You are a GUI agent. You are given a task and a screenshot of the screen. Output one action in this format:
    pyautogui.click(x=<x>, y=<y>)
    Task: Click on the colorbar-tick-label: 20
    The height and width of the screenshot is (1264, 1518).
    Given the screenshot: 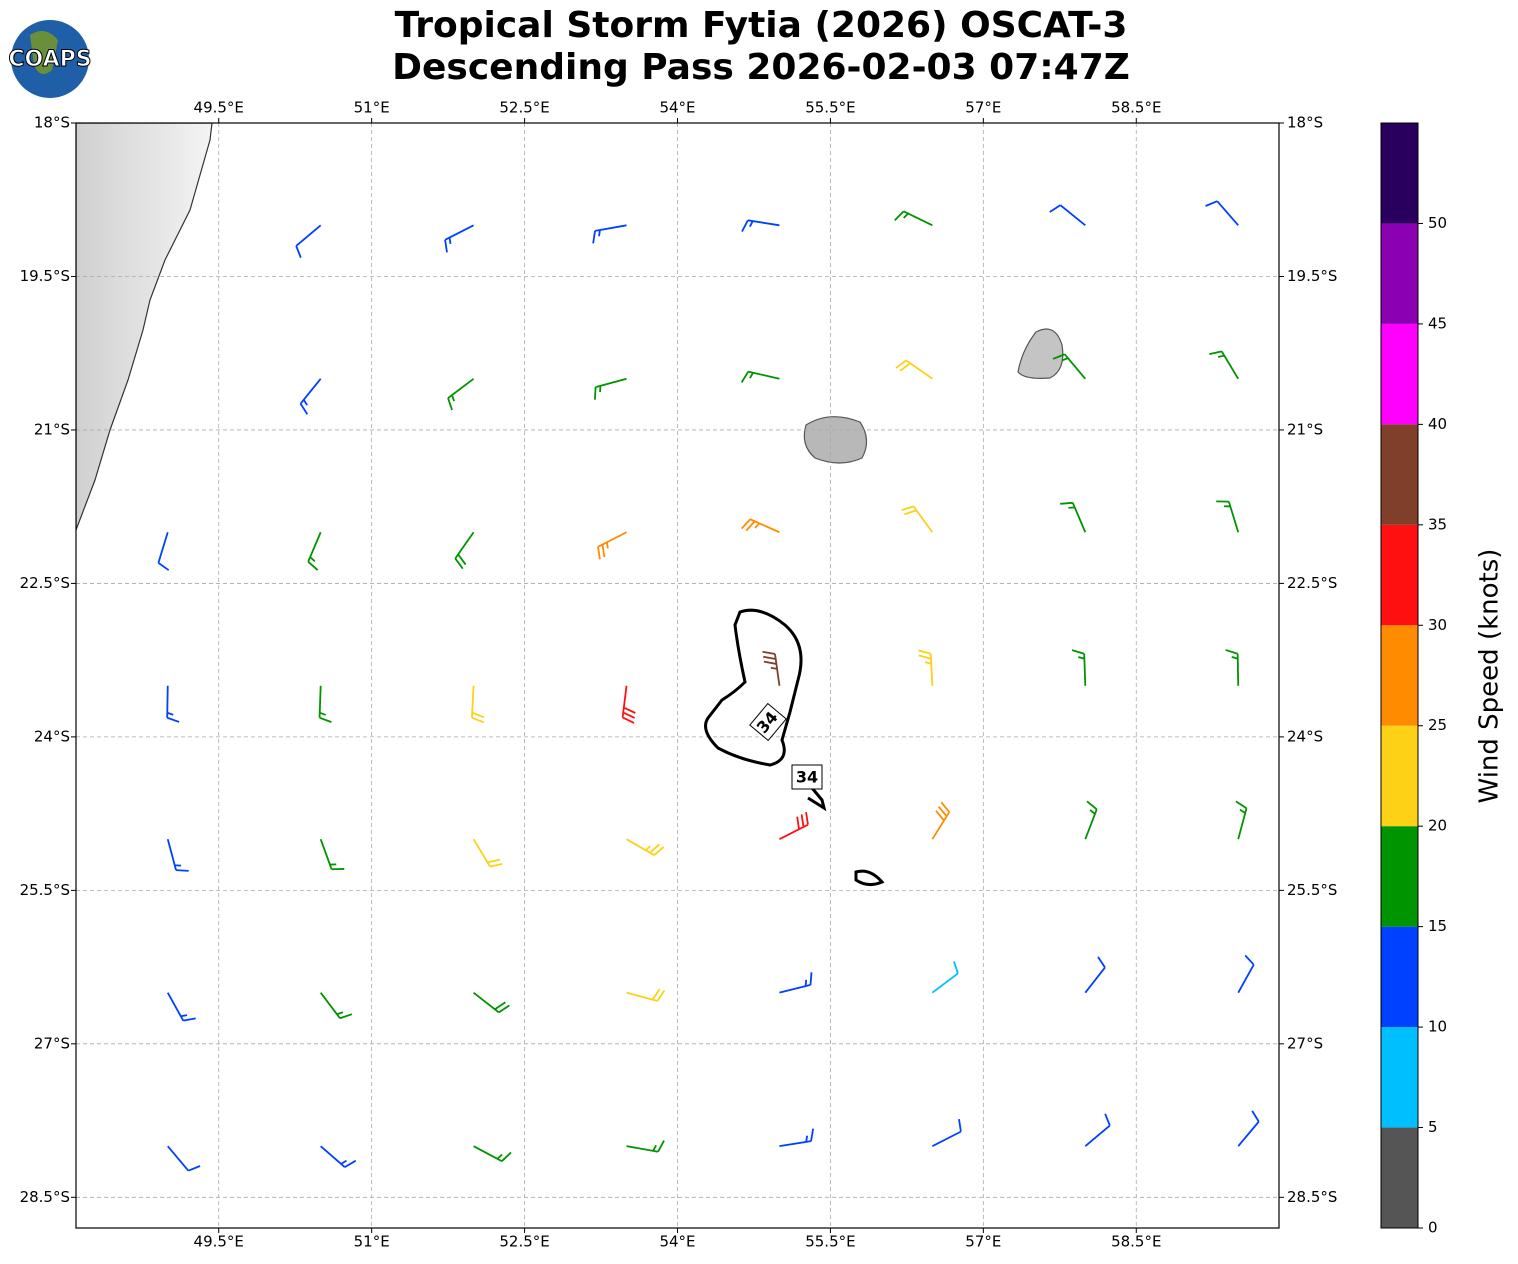 What is the action you would take?
    pyautogui.click(x=1437, y=826)
    